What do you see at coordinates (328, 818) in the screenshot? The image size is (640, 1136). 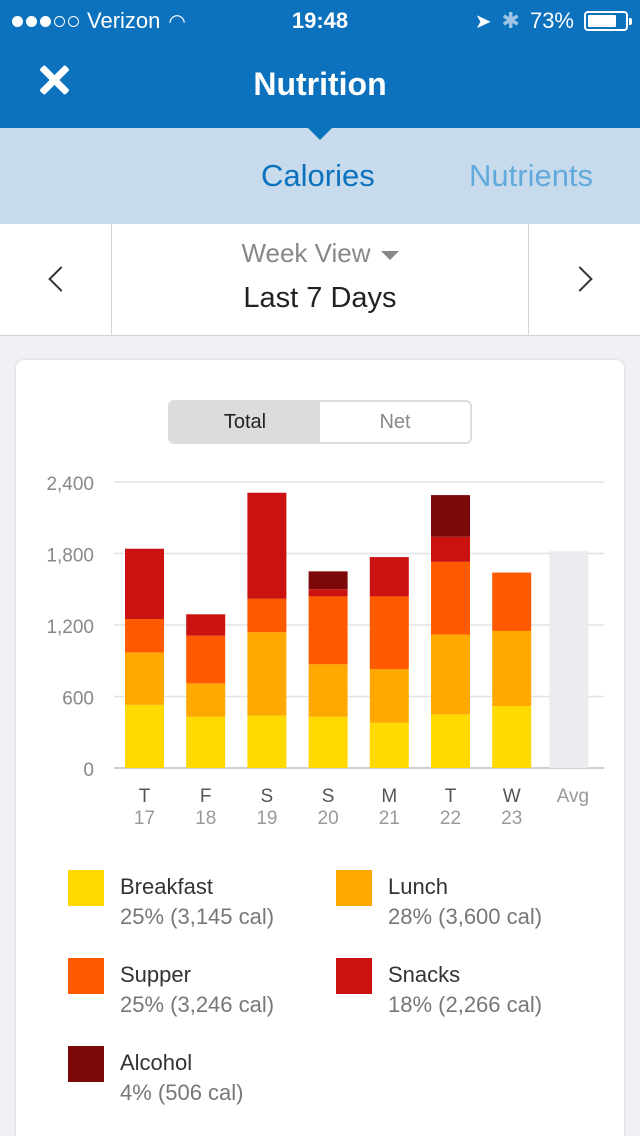 I see `x-tick-date: 20` at bounding box center [328, 818].